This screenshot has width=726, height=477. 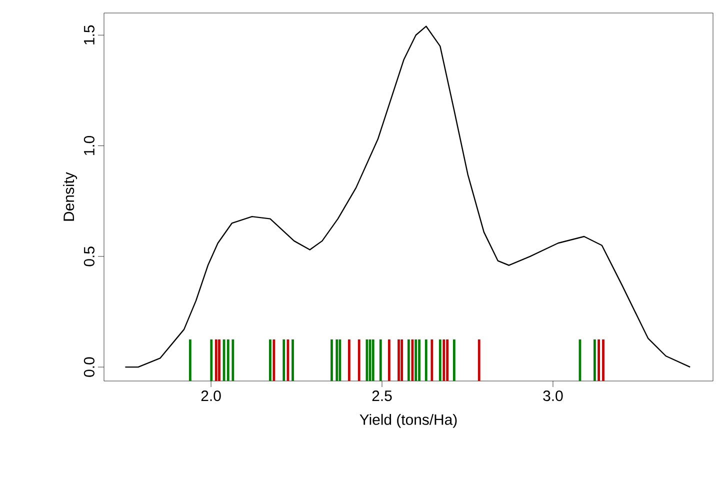 What do you see at coordinates (382, 396) in the screenshot?
I see `x-tick-label: 2.5` at bounding box center [382, 396].